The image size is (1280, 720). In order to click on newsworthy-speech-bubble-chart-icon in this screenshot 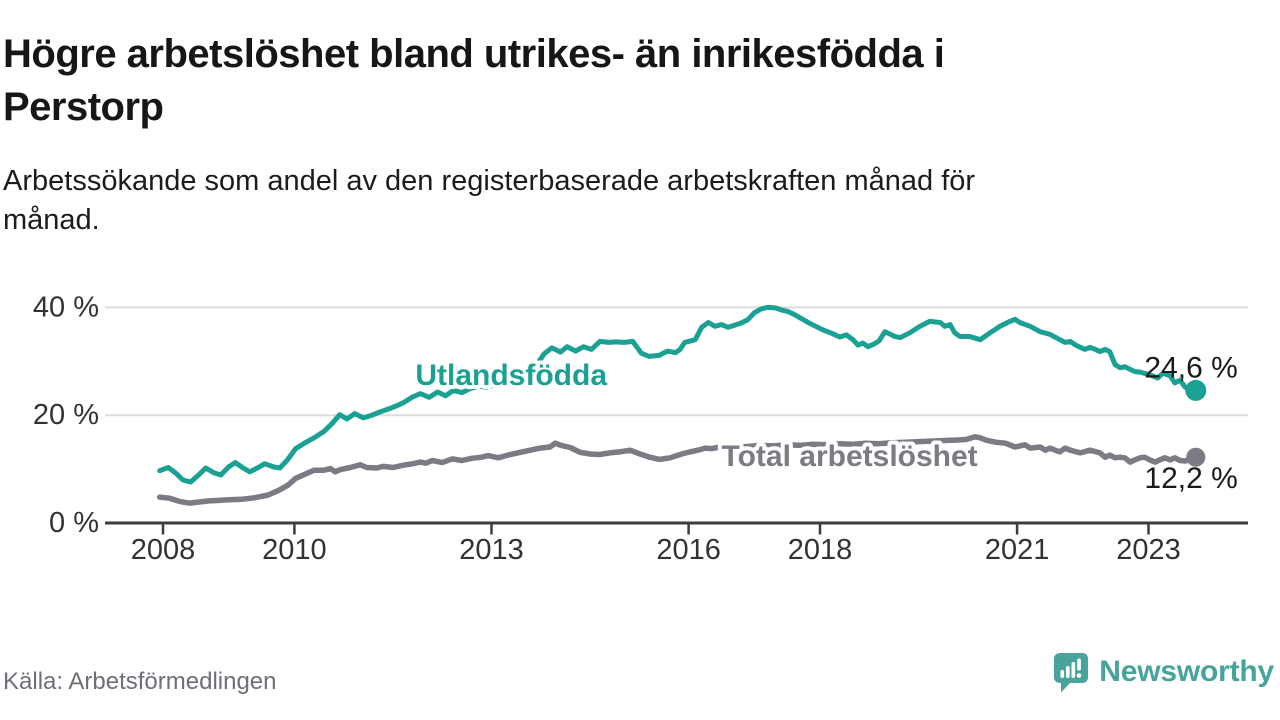, I will do `click(1071, 673)`.